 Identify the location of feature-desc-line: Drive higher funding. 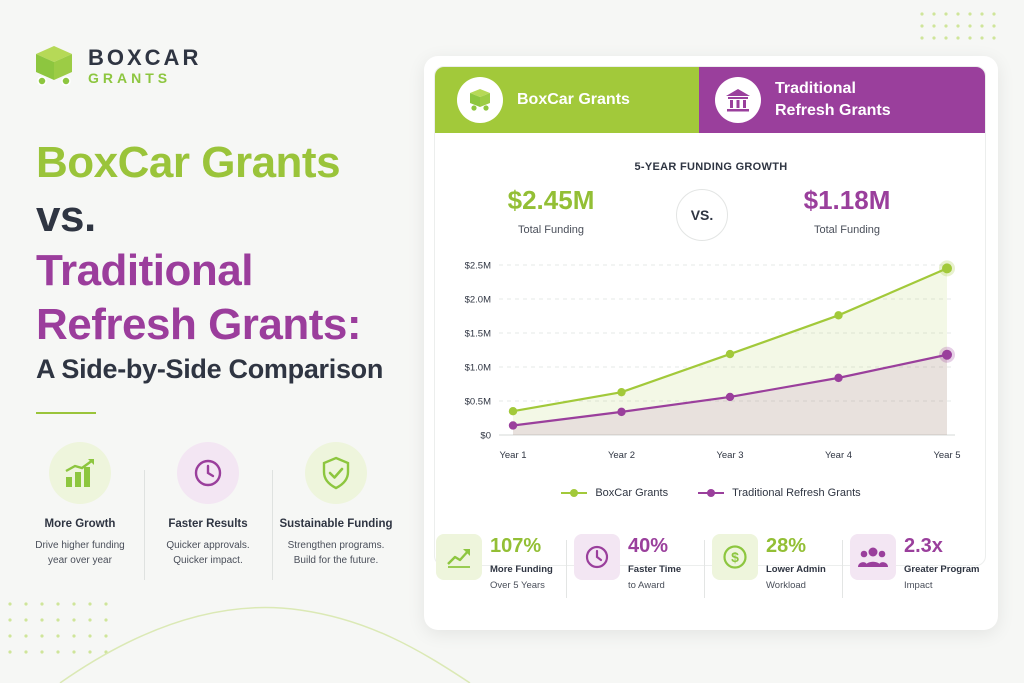
(80, 545).